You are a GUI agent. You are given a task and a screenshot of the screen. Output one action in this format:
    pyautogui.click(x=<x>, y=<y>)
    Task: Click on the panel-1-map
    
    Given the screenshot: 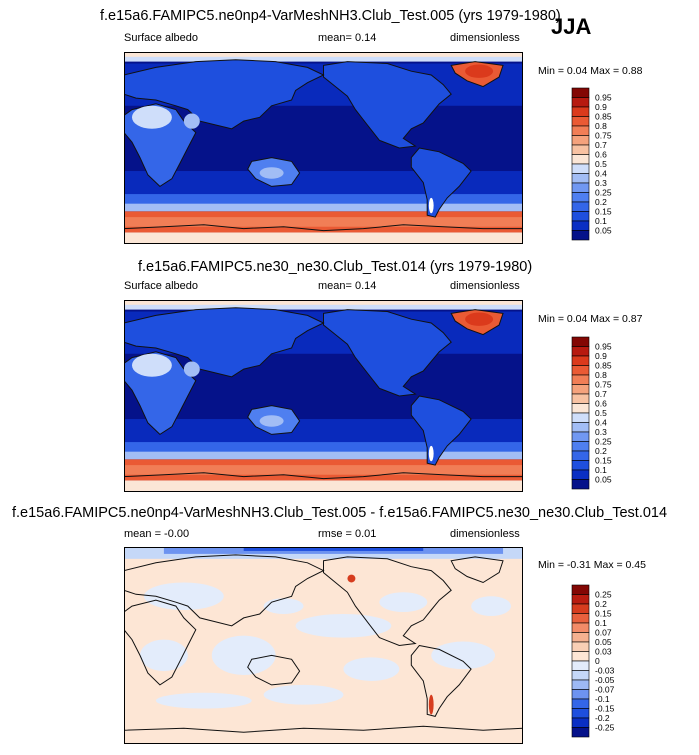 What is the action you would take?
    pyautogui.click(x=323, y=148)
    